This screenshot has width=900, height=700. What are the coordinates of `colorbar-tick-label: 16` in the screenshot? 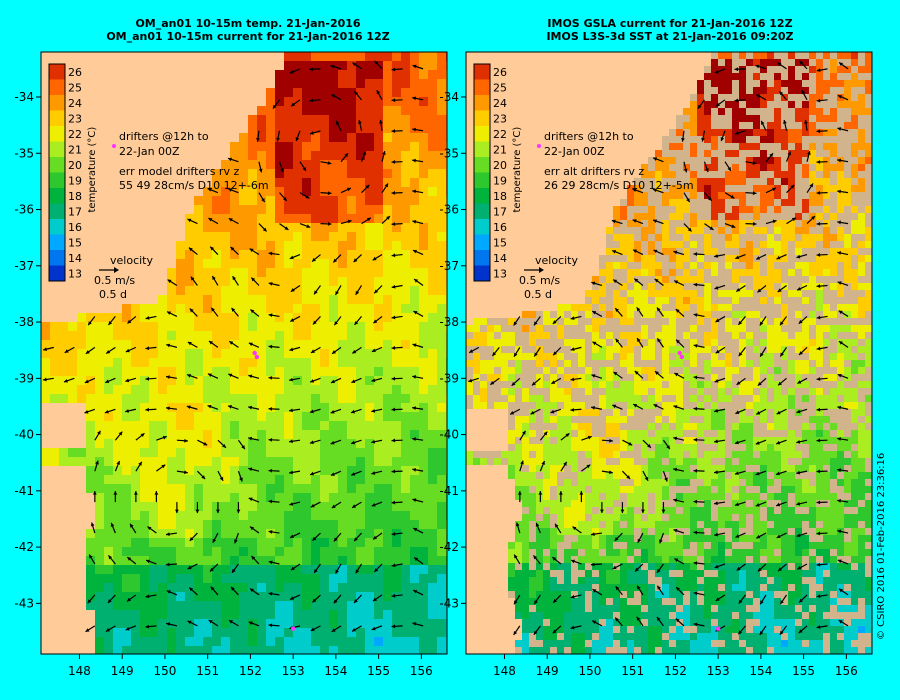 It's located at (75, 227).